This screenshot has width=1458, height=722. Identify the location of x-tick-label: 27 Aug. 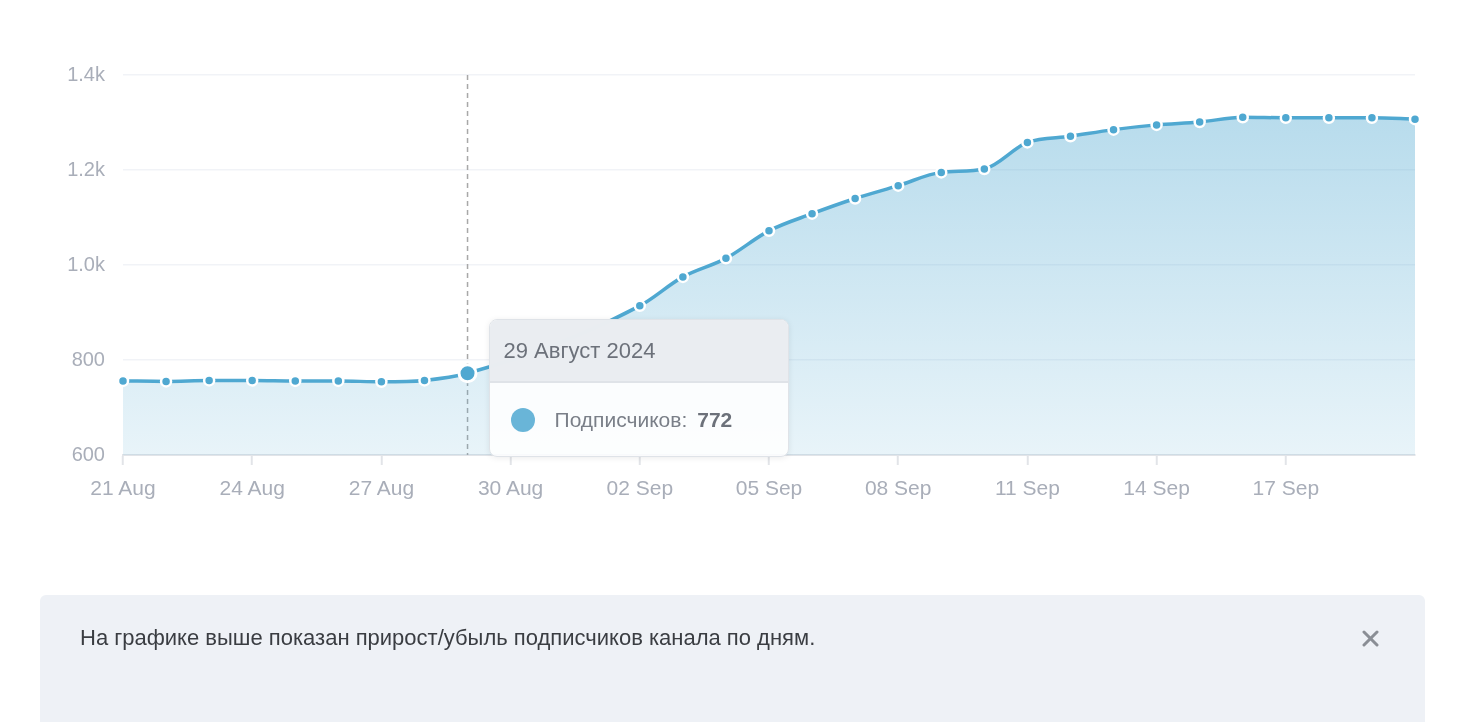
(381, 488).